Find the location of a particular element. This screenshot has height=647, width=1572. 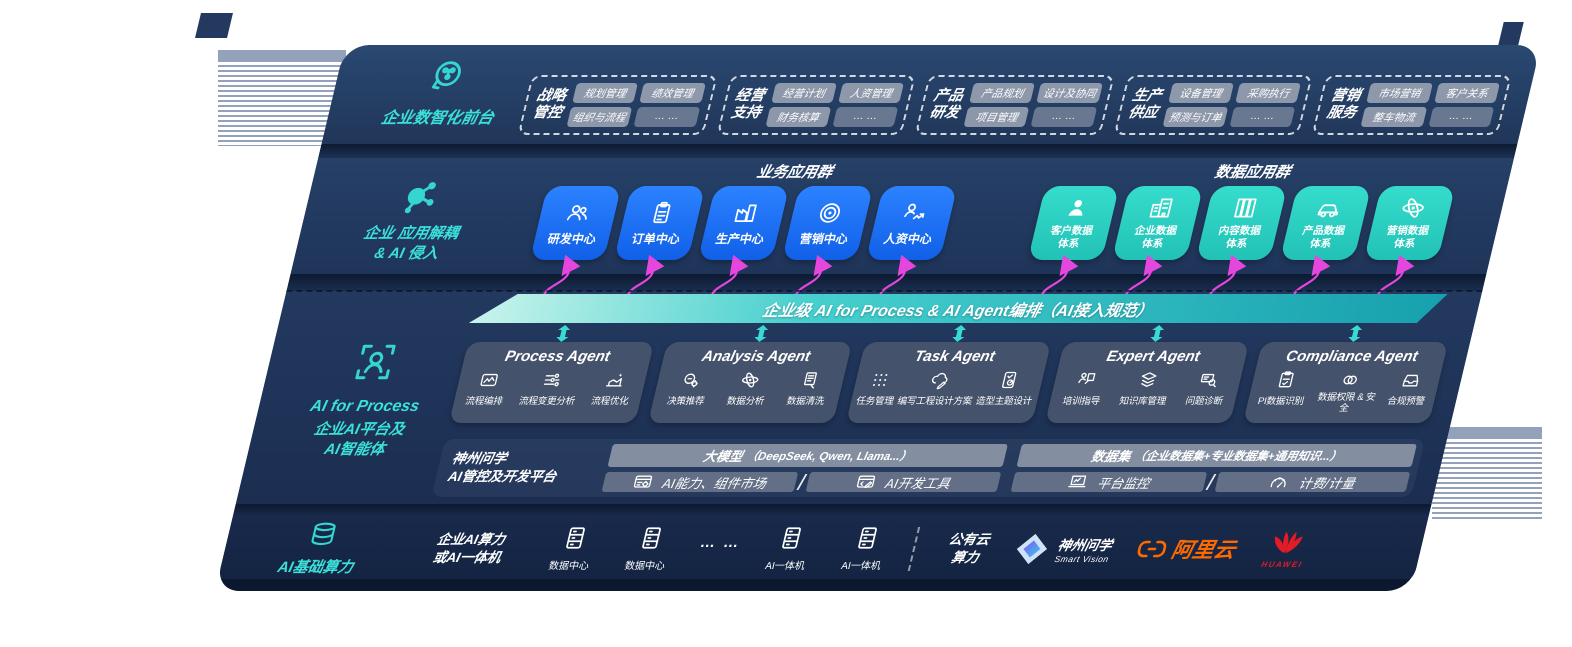

tag: 设备管理 is located at coordinates (1201, 93).